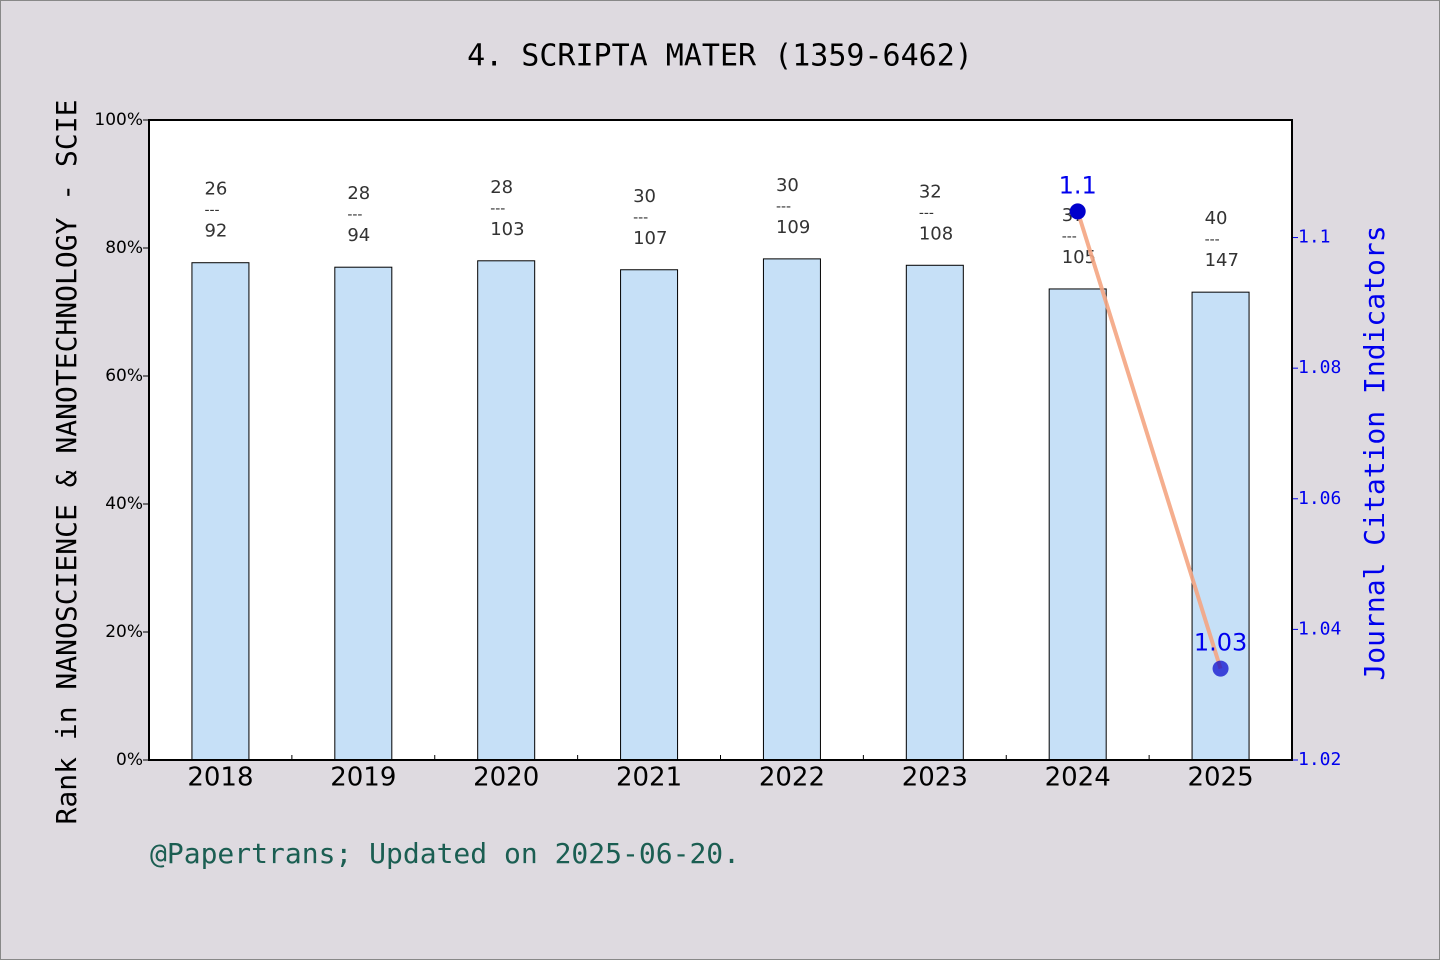 The width and height of the screenshot is (1440, 960). Describe the element at coordinates (124, 632) in the screenshot. I see `y-tick-label: 20%` at that location.